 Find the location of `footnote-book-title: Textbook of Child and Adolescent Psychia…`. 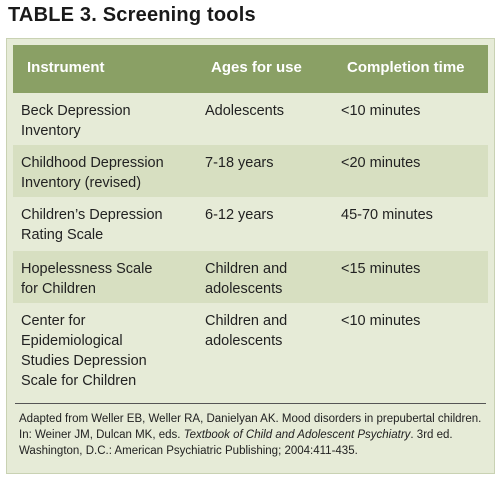

footnote-book-title: Textbook of Child and Adolescent Psychia… is located at coordinates (297, 435).